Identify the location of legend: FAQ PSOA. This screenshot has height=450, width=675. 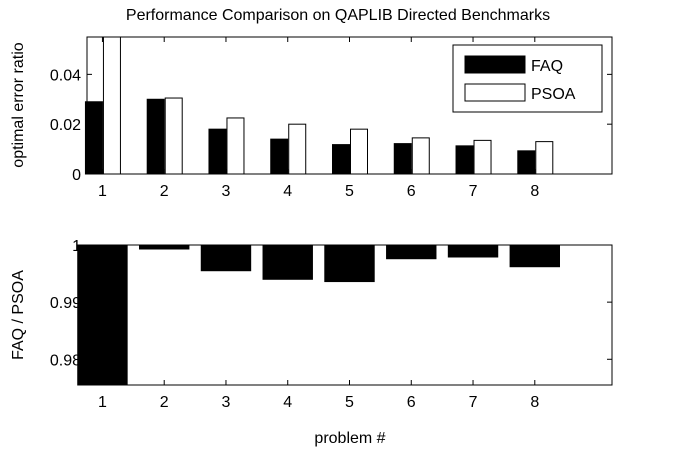
(527, 78).